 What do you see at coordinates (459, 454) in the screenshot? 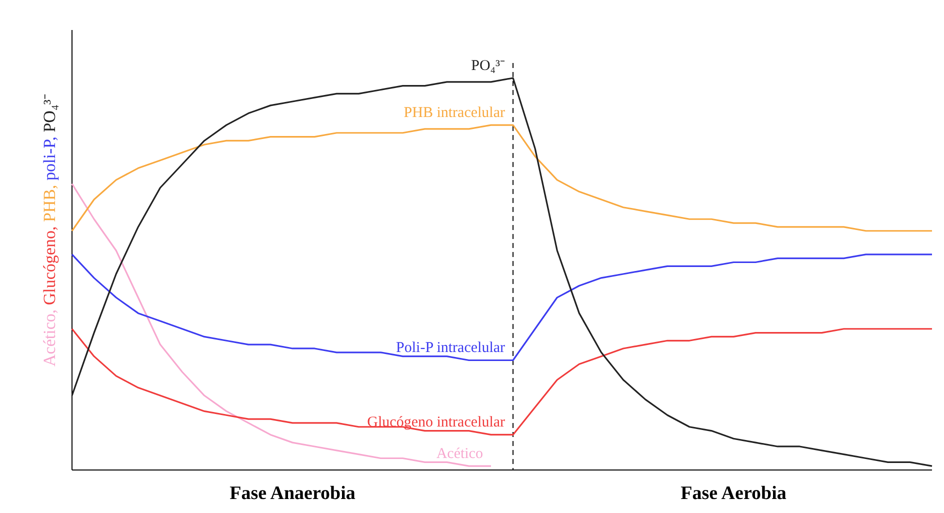
I see `series-label: Acético` at bounding box center [459, 454].